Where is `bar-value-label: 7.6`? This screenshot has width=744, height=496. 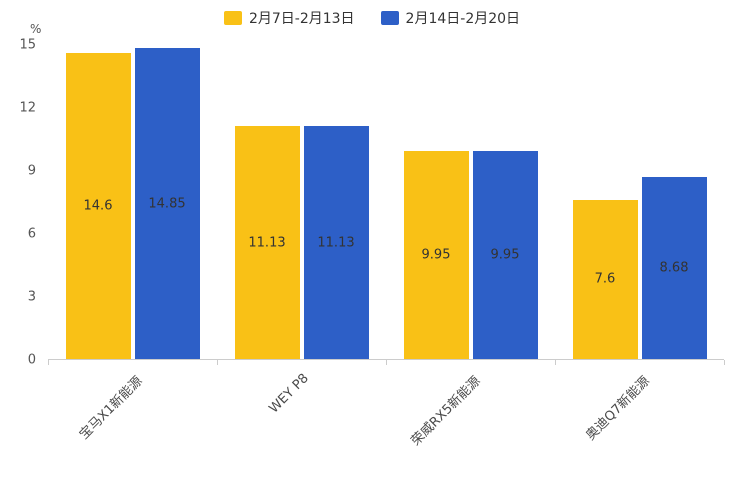 bar-value-label: 7.6 is located at coordinates (605, 279).